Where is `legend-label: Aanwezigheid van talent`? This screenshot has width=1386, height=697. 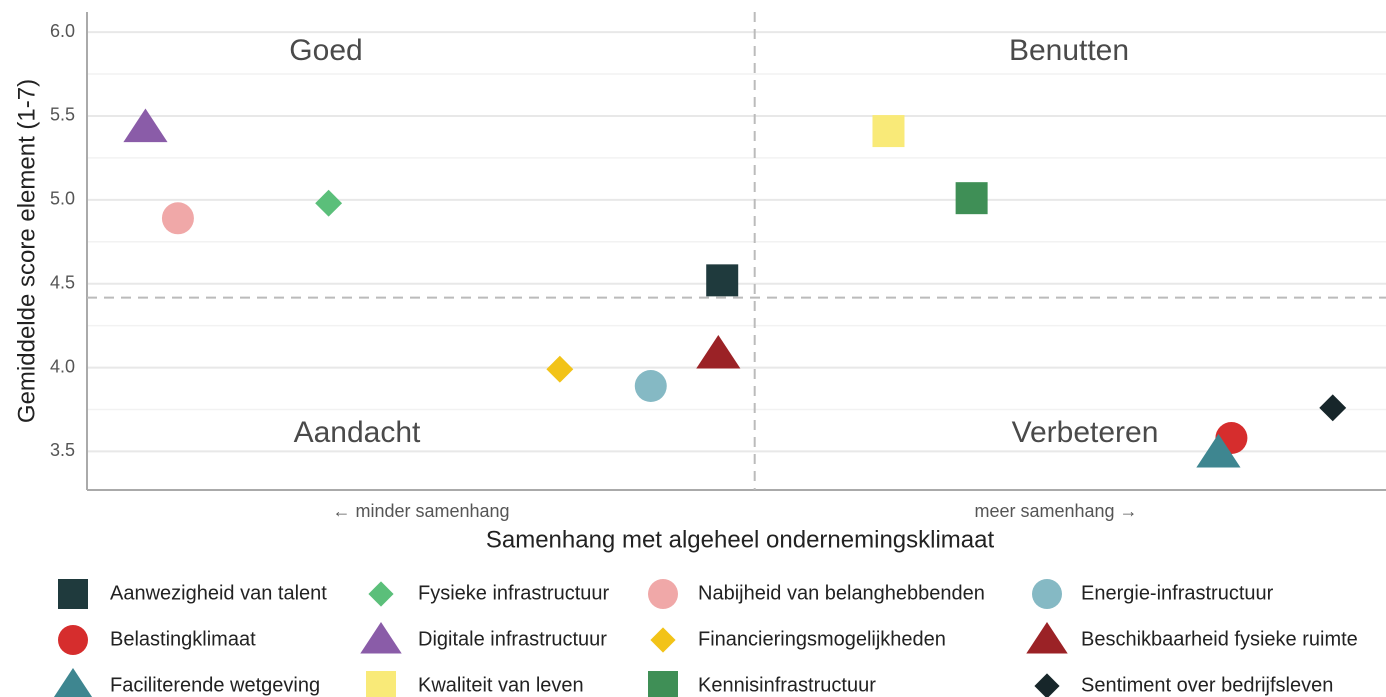
legend-label: Aanwezigheid van talent is located at coordinates (218, 593).